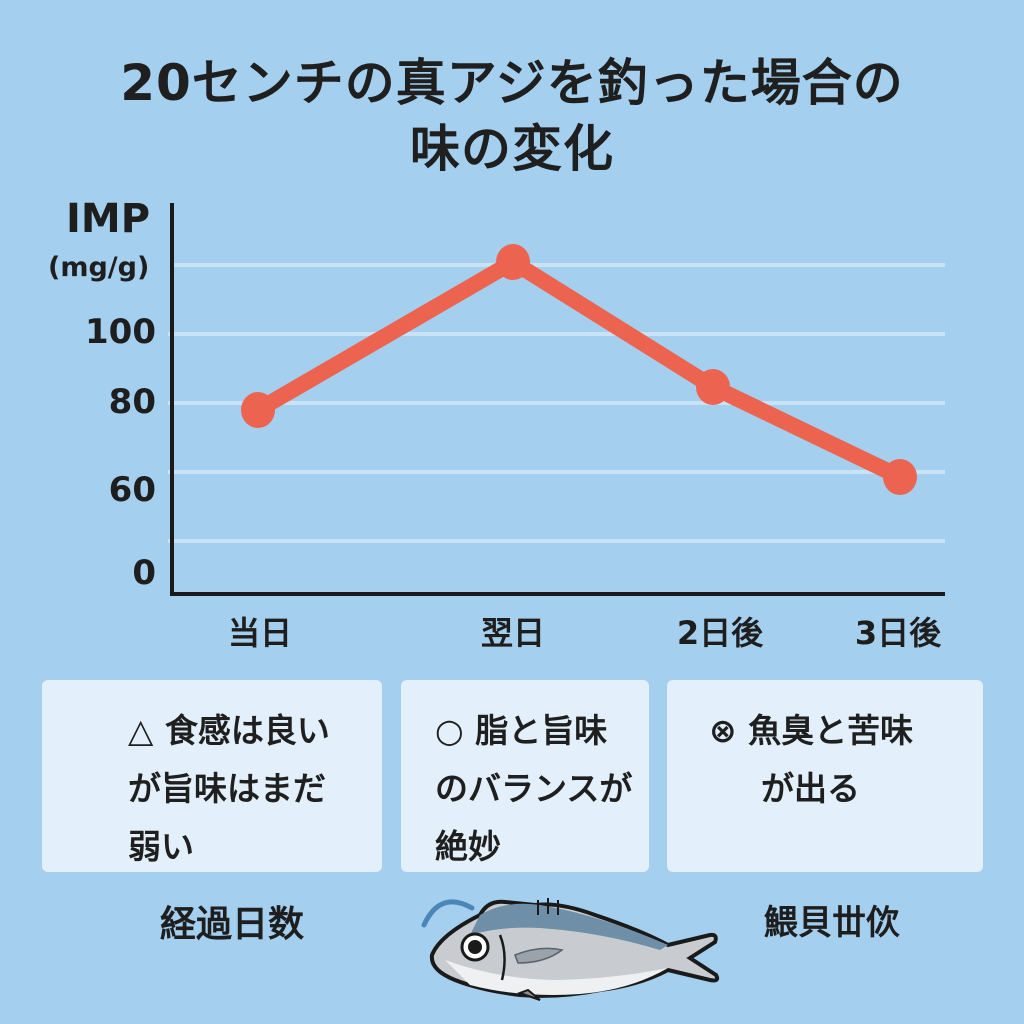  Describe the element at coordinates (132, 490) in the screenshot. I see `y-tick-60: 60` at that location.